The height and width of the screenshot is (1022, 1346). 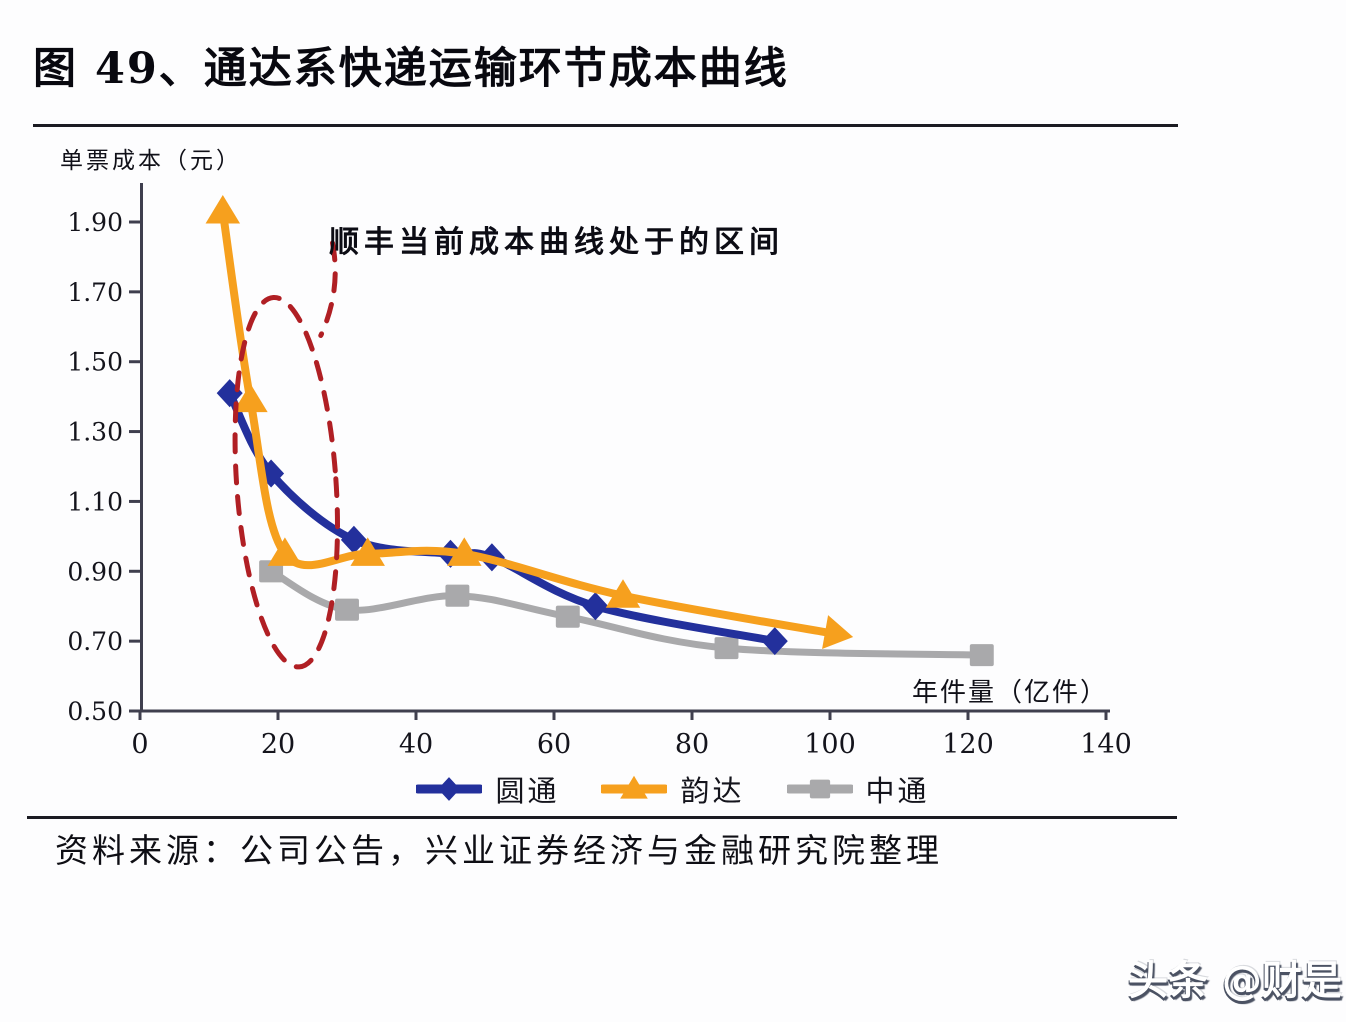 I want to click on y-axis-title: 单票成本（元）, so click(x=151, y=161).